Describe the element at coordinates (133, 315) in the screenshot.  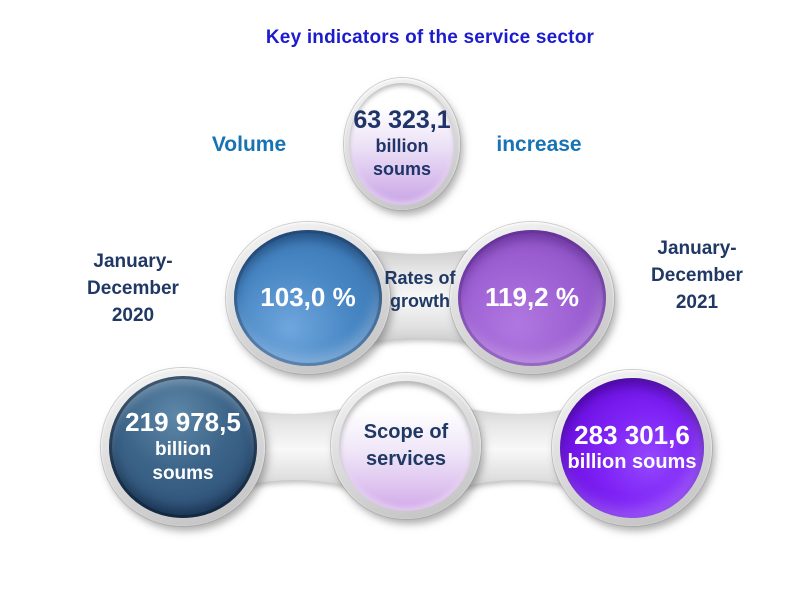
I see `period-2020-line3: 2020` at that location.